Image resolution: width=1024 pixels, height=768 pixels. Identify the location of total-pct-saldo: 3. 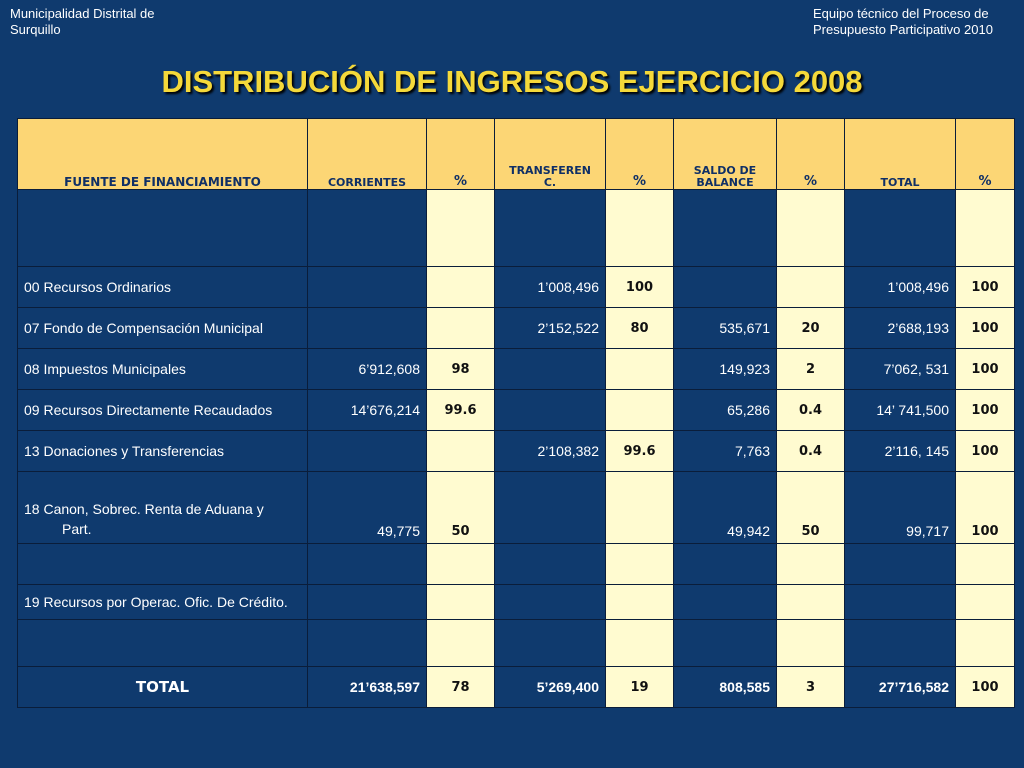
(810, 687).